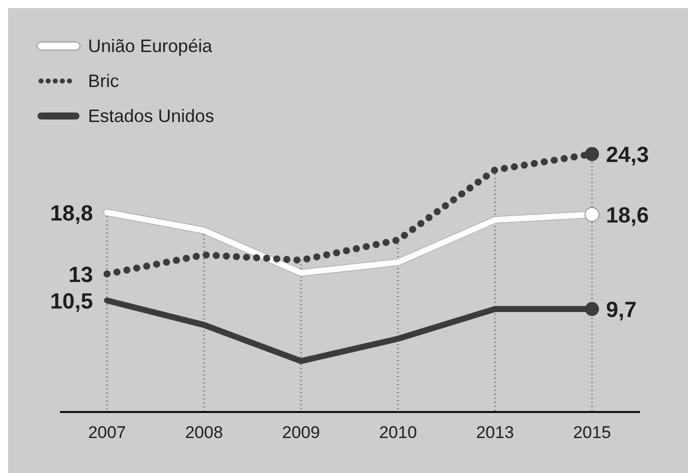 This screenshot has height=473, width=688. What do you see at coordinates (151, 116) in the screenshot?
I see `legend-label: Estados Unidos` at bounding box center [151, 116].